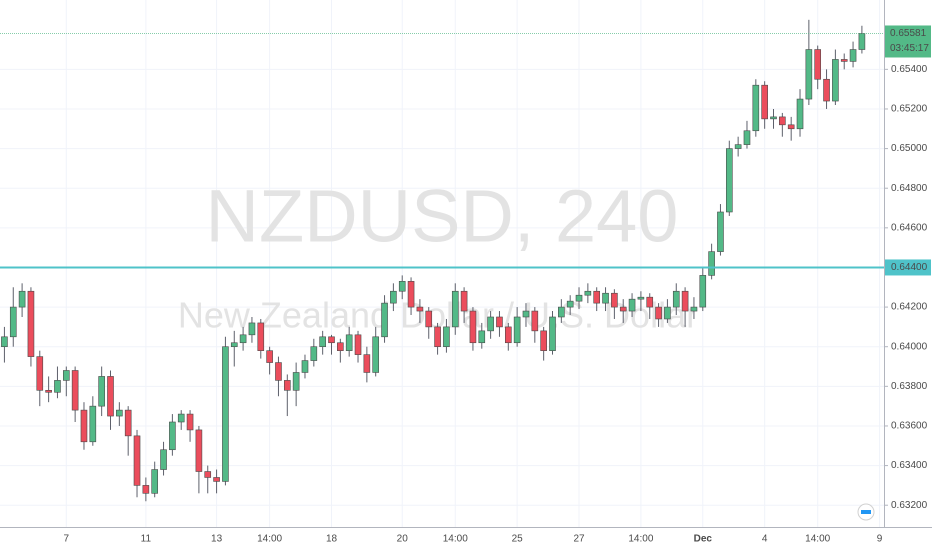  I want to click on watermark-symbol: NZDUSD, 240, so click(442, 216).